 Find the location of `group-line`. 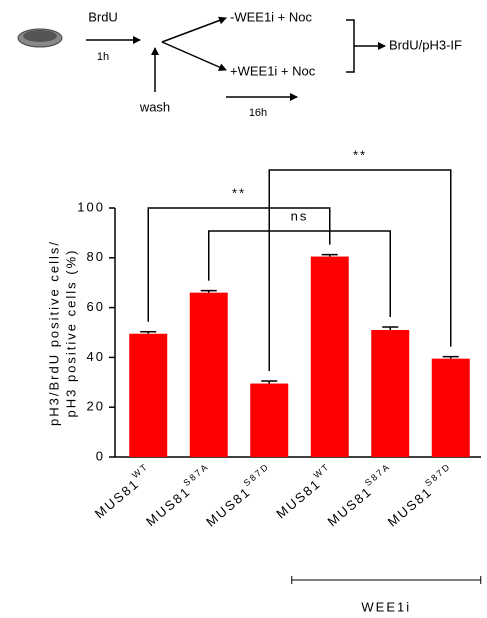

group-line is located at coordinates (386, 580).